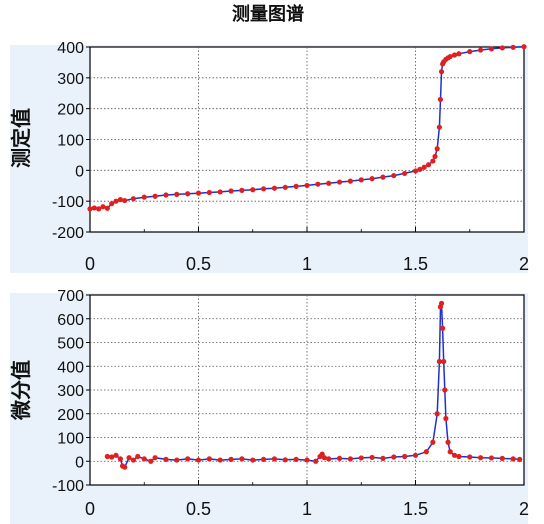  What do you see at coordinates (90, 509) in the screenshot?
I see `bottom-x-tick-label: 0` at bounding box center [90, 509].